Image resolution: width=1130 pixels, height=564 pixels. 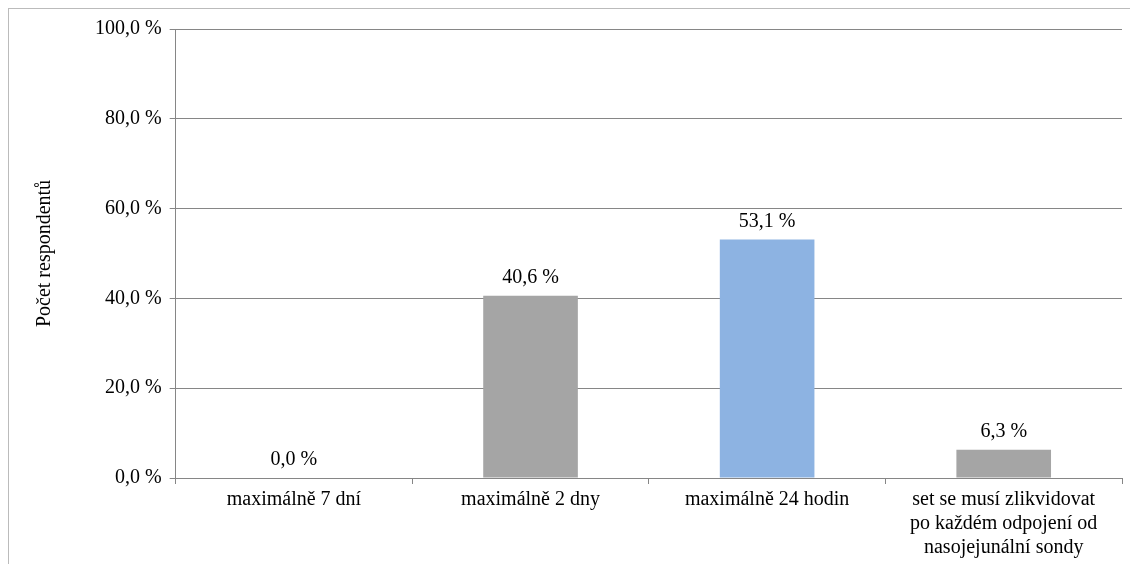 I want to click on data-label: 0,0 %, so click(x=294, y=458).